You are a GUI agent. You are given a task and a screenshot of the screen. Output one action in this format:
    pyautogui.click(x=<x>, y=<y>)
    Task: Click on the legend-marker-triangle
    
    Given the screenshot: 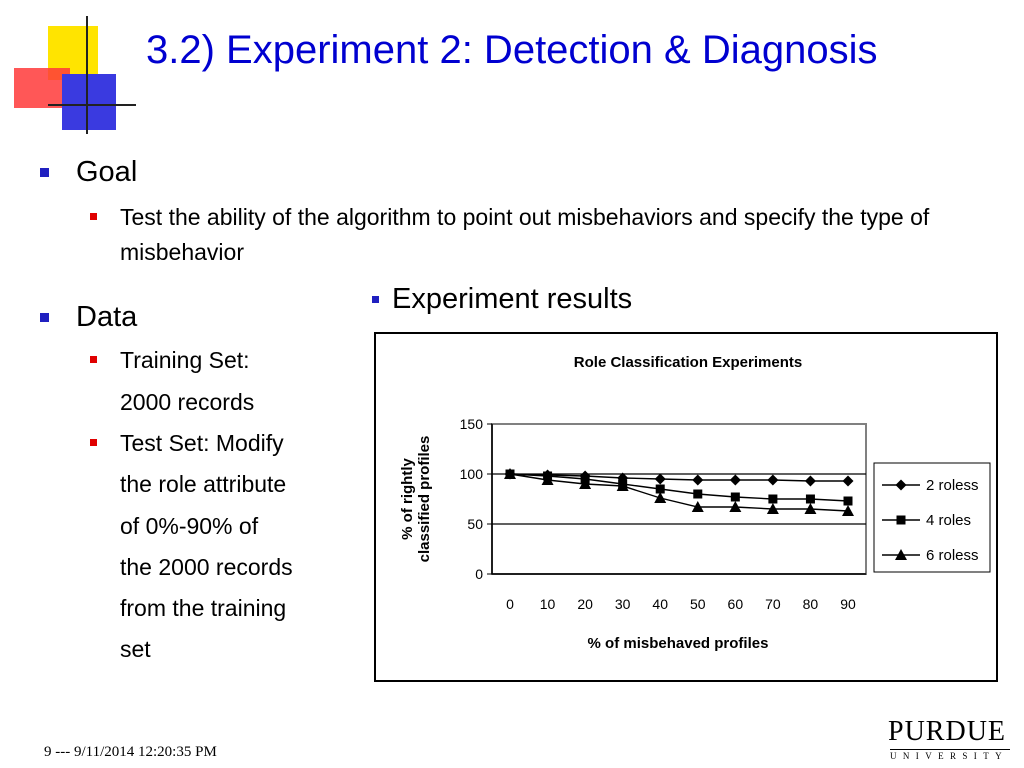 What is the action you would take?
    pyautogui.click(x=901, y=554)
    